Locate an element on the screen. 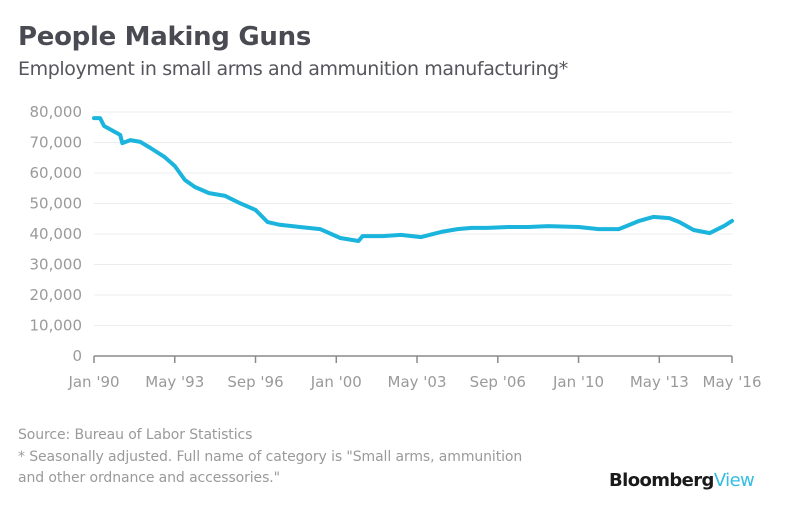 The width and height of the screenshot is (805, 523). footnote-line-2: and other ordnance and accessories." is located at coordinates (149, 478).